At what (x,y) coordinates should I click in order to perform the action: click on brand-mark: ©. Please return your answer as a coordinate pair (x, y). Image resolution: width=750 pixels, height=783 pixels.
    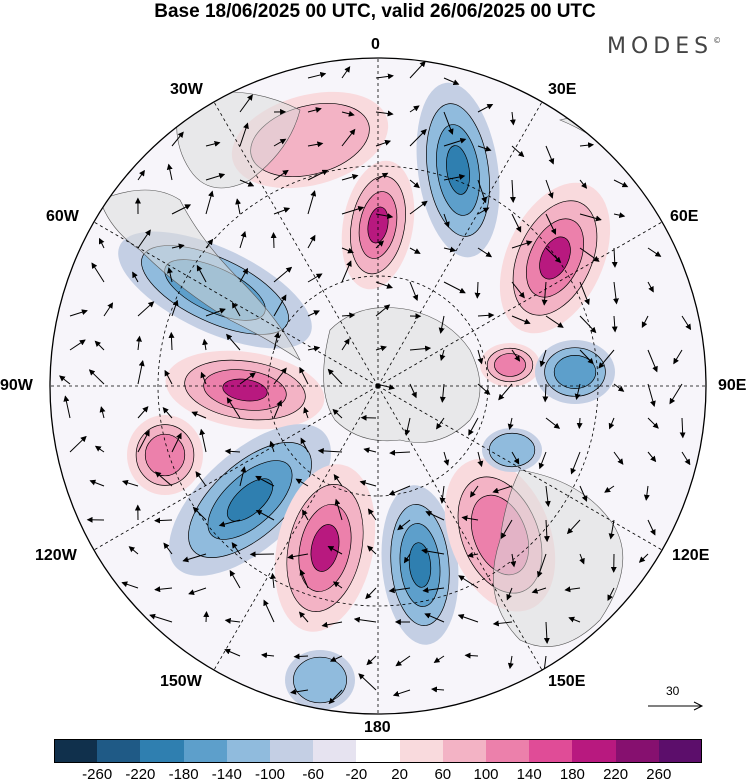
    Looking at the image, I should click on (717, 40).